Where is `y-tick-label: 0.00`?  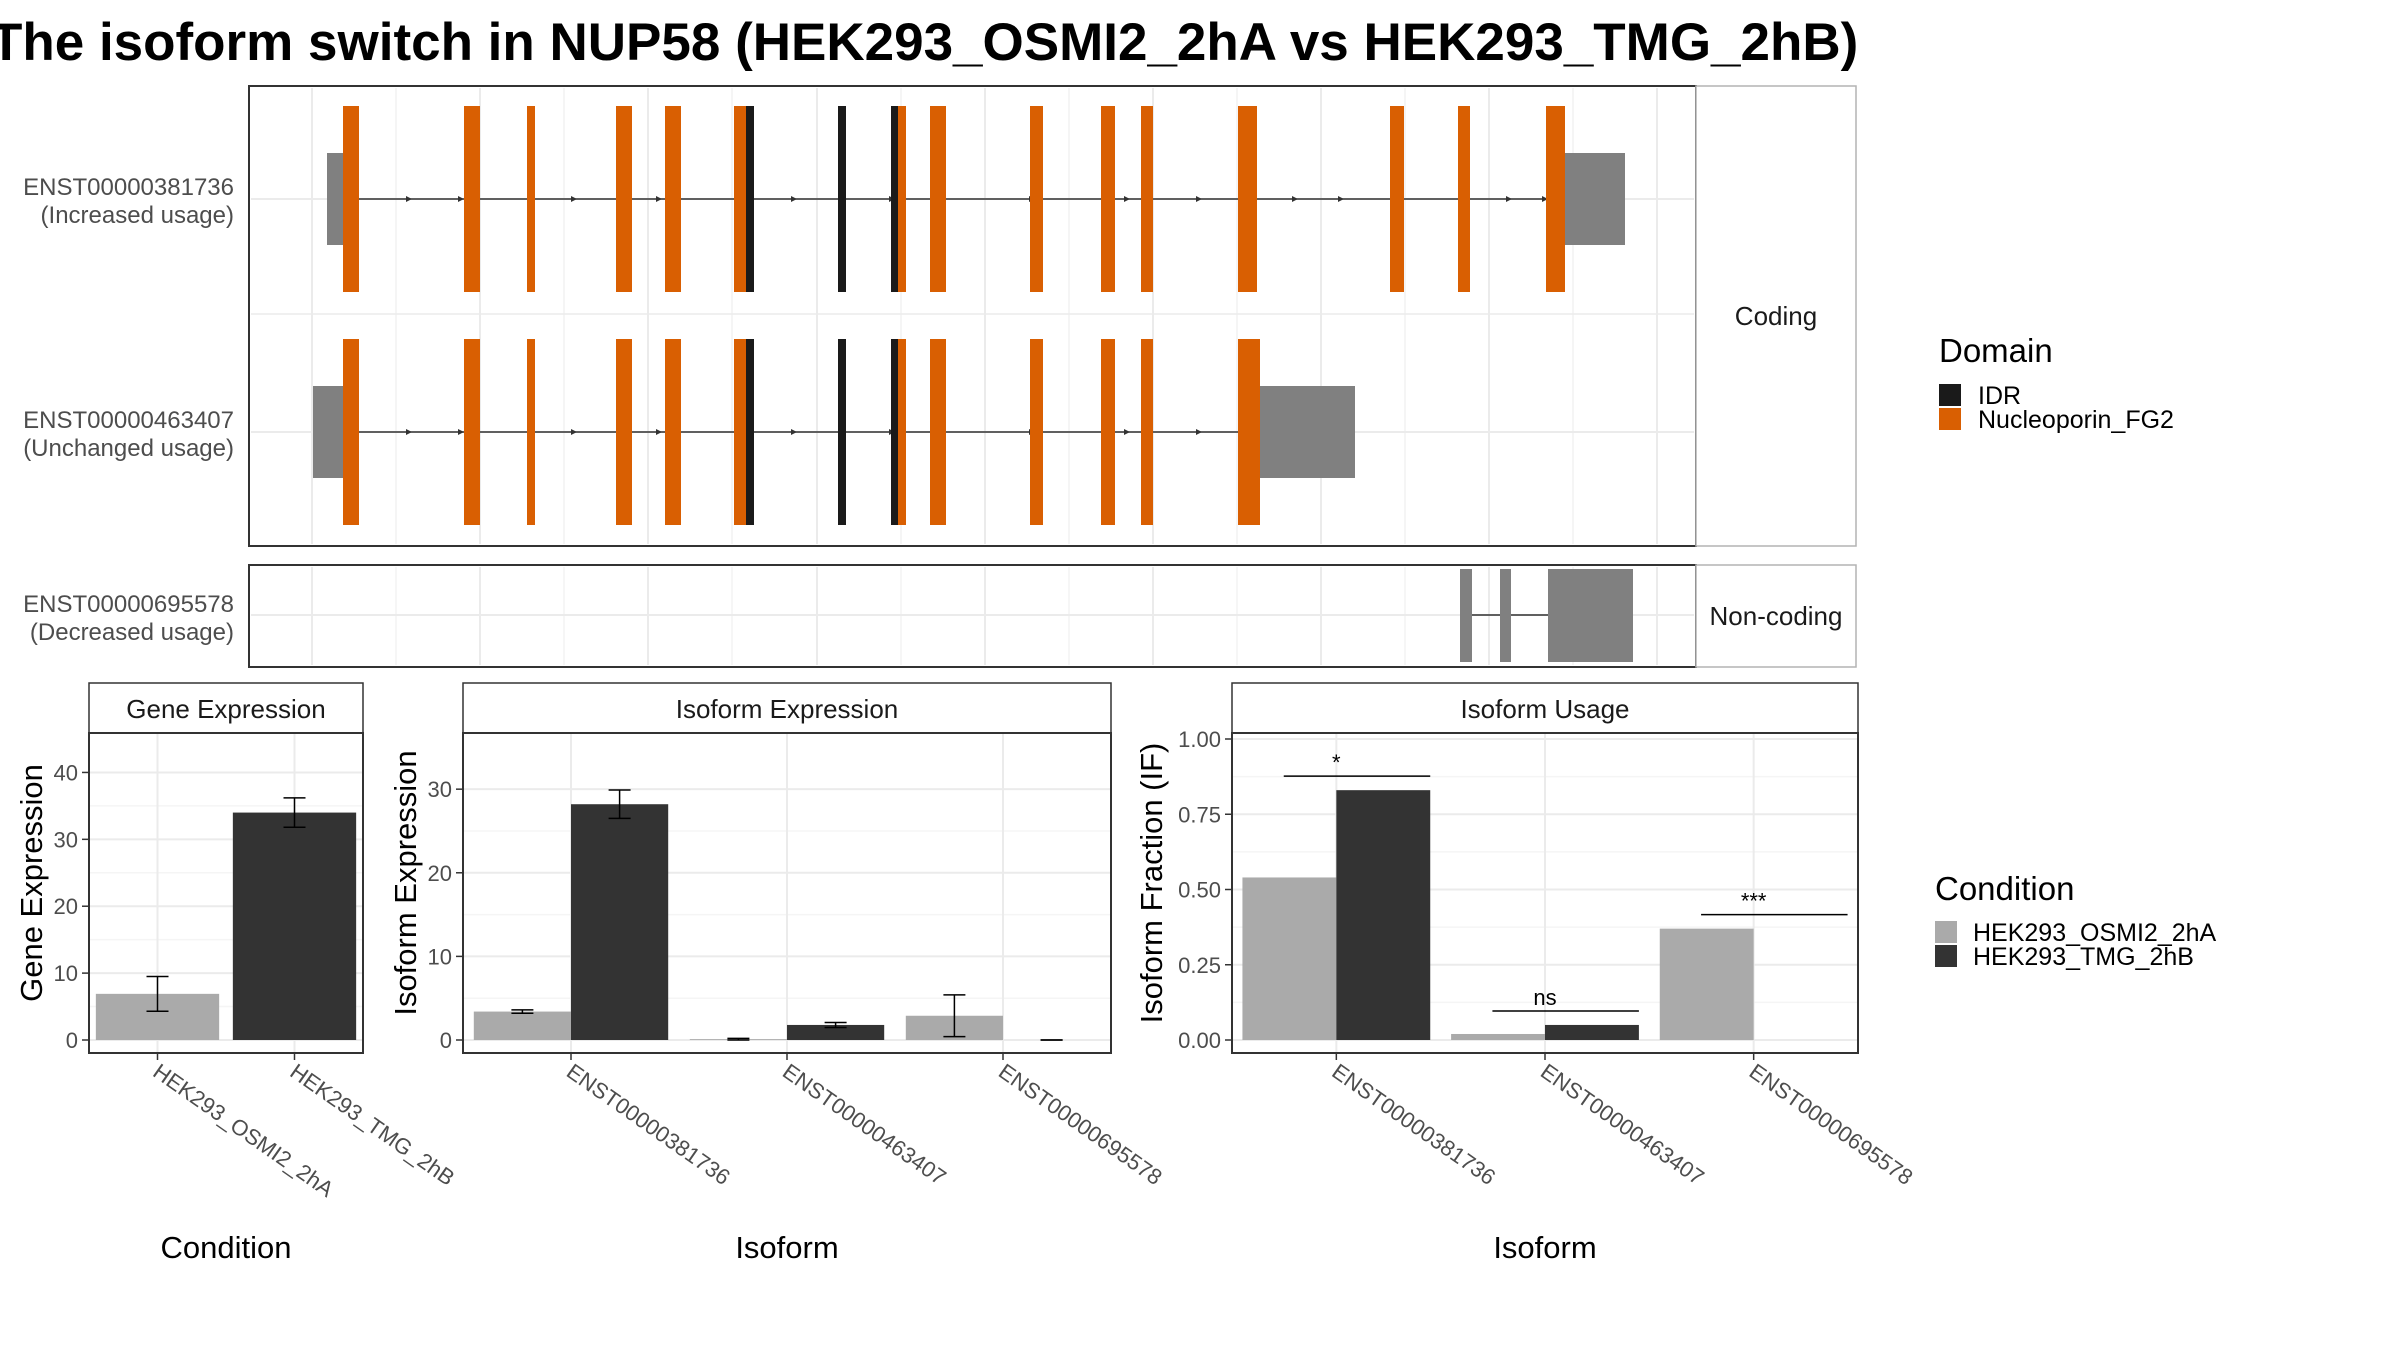 y-tick-label: 0.00 is located at coordinates (1199, 1040).